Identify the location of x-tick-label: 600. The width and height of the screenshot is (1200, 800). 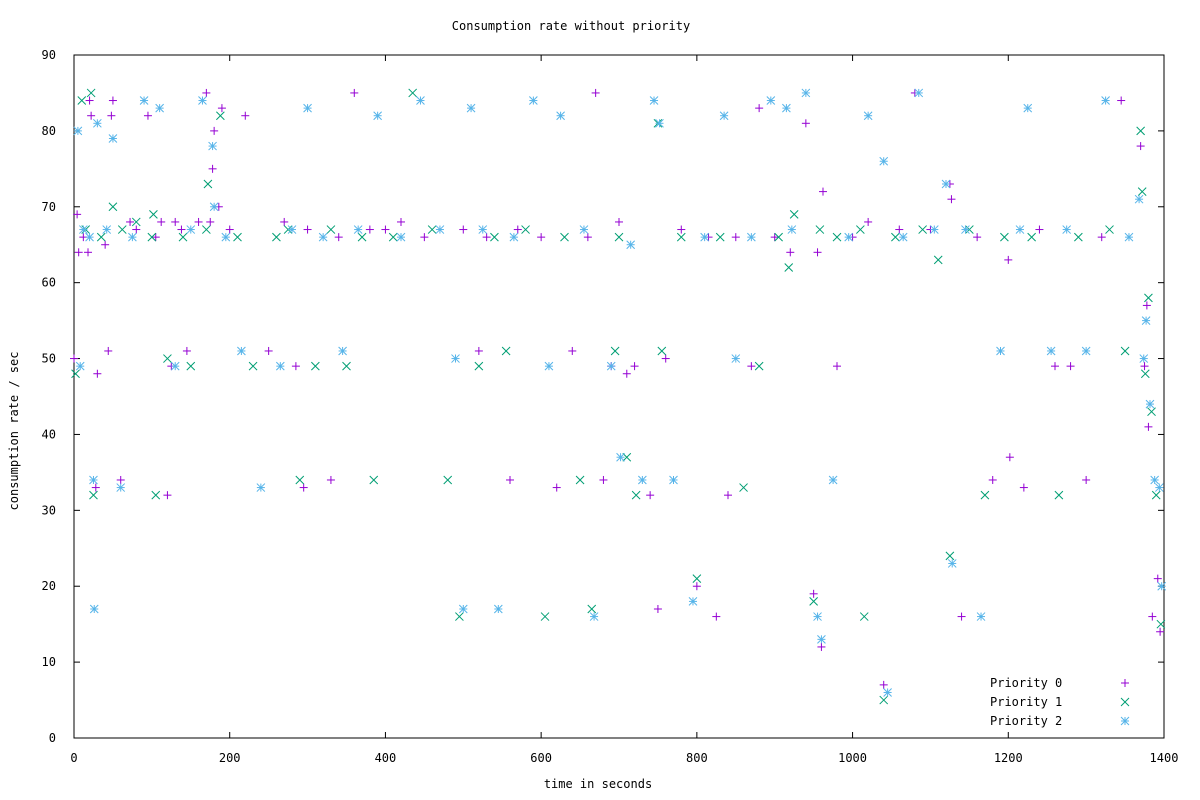
(541, 758).